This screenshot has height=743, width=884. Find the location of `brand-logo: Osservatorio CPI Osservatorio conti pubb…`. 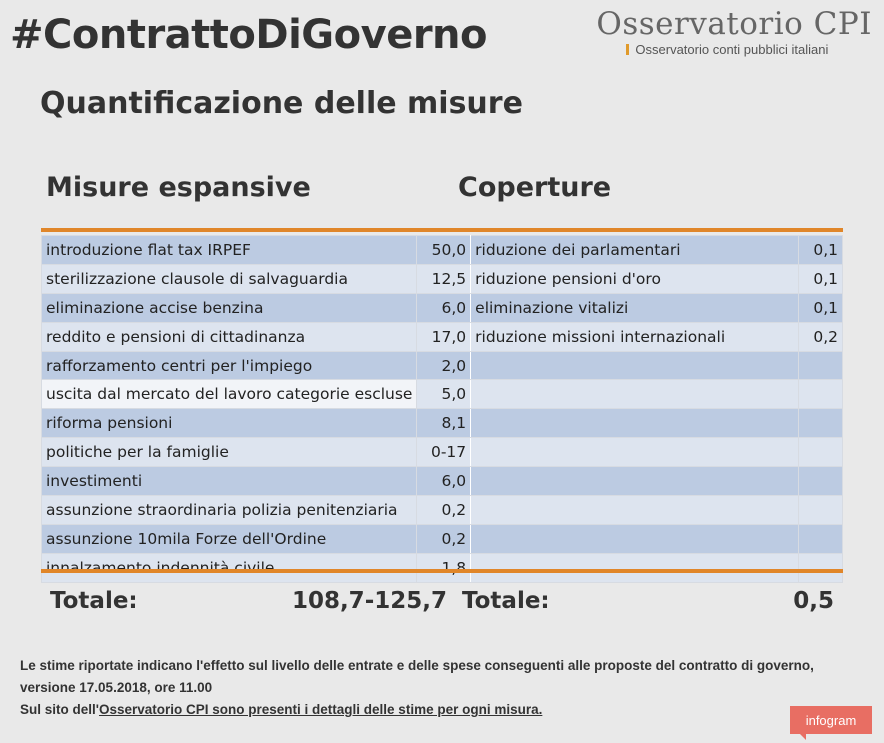

brand-logo: Osservatorio CPI Osservatorio conti pubb… is located at coordinates (734, 31).